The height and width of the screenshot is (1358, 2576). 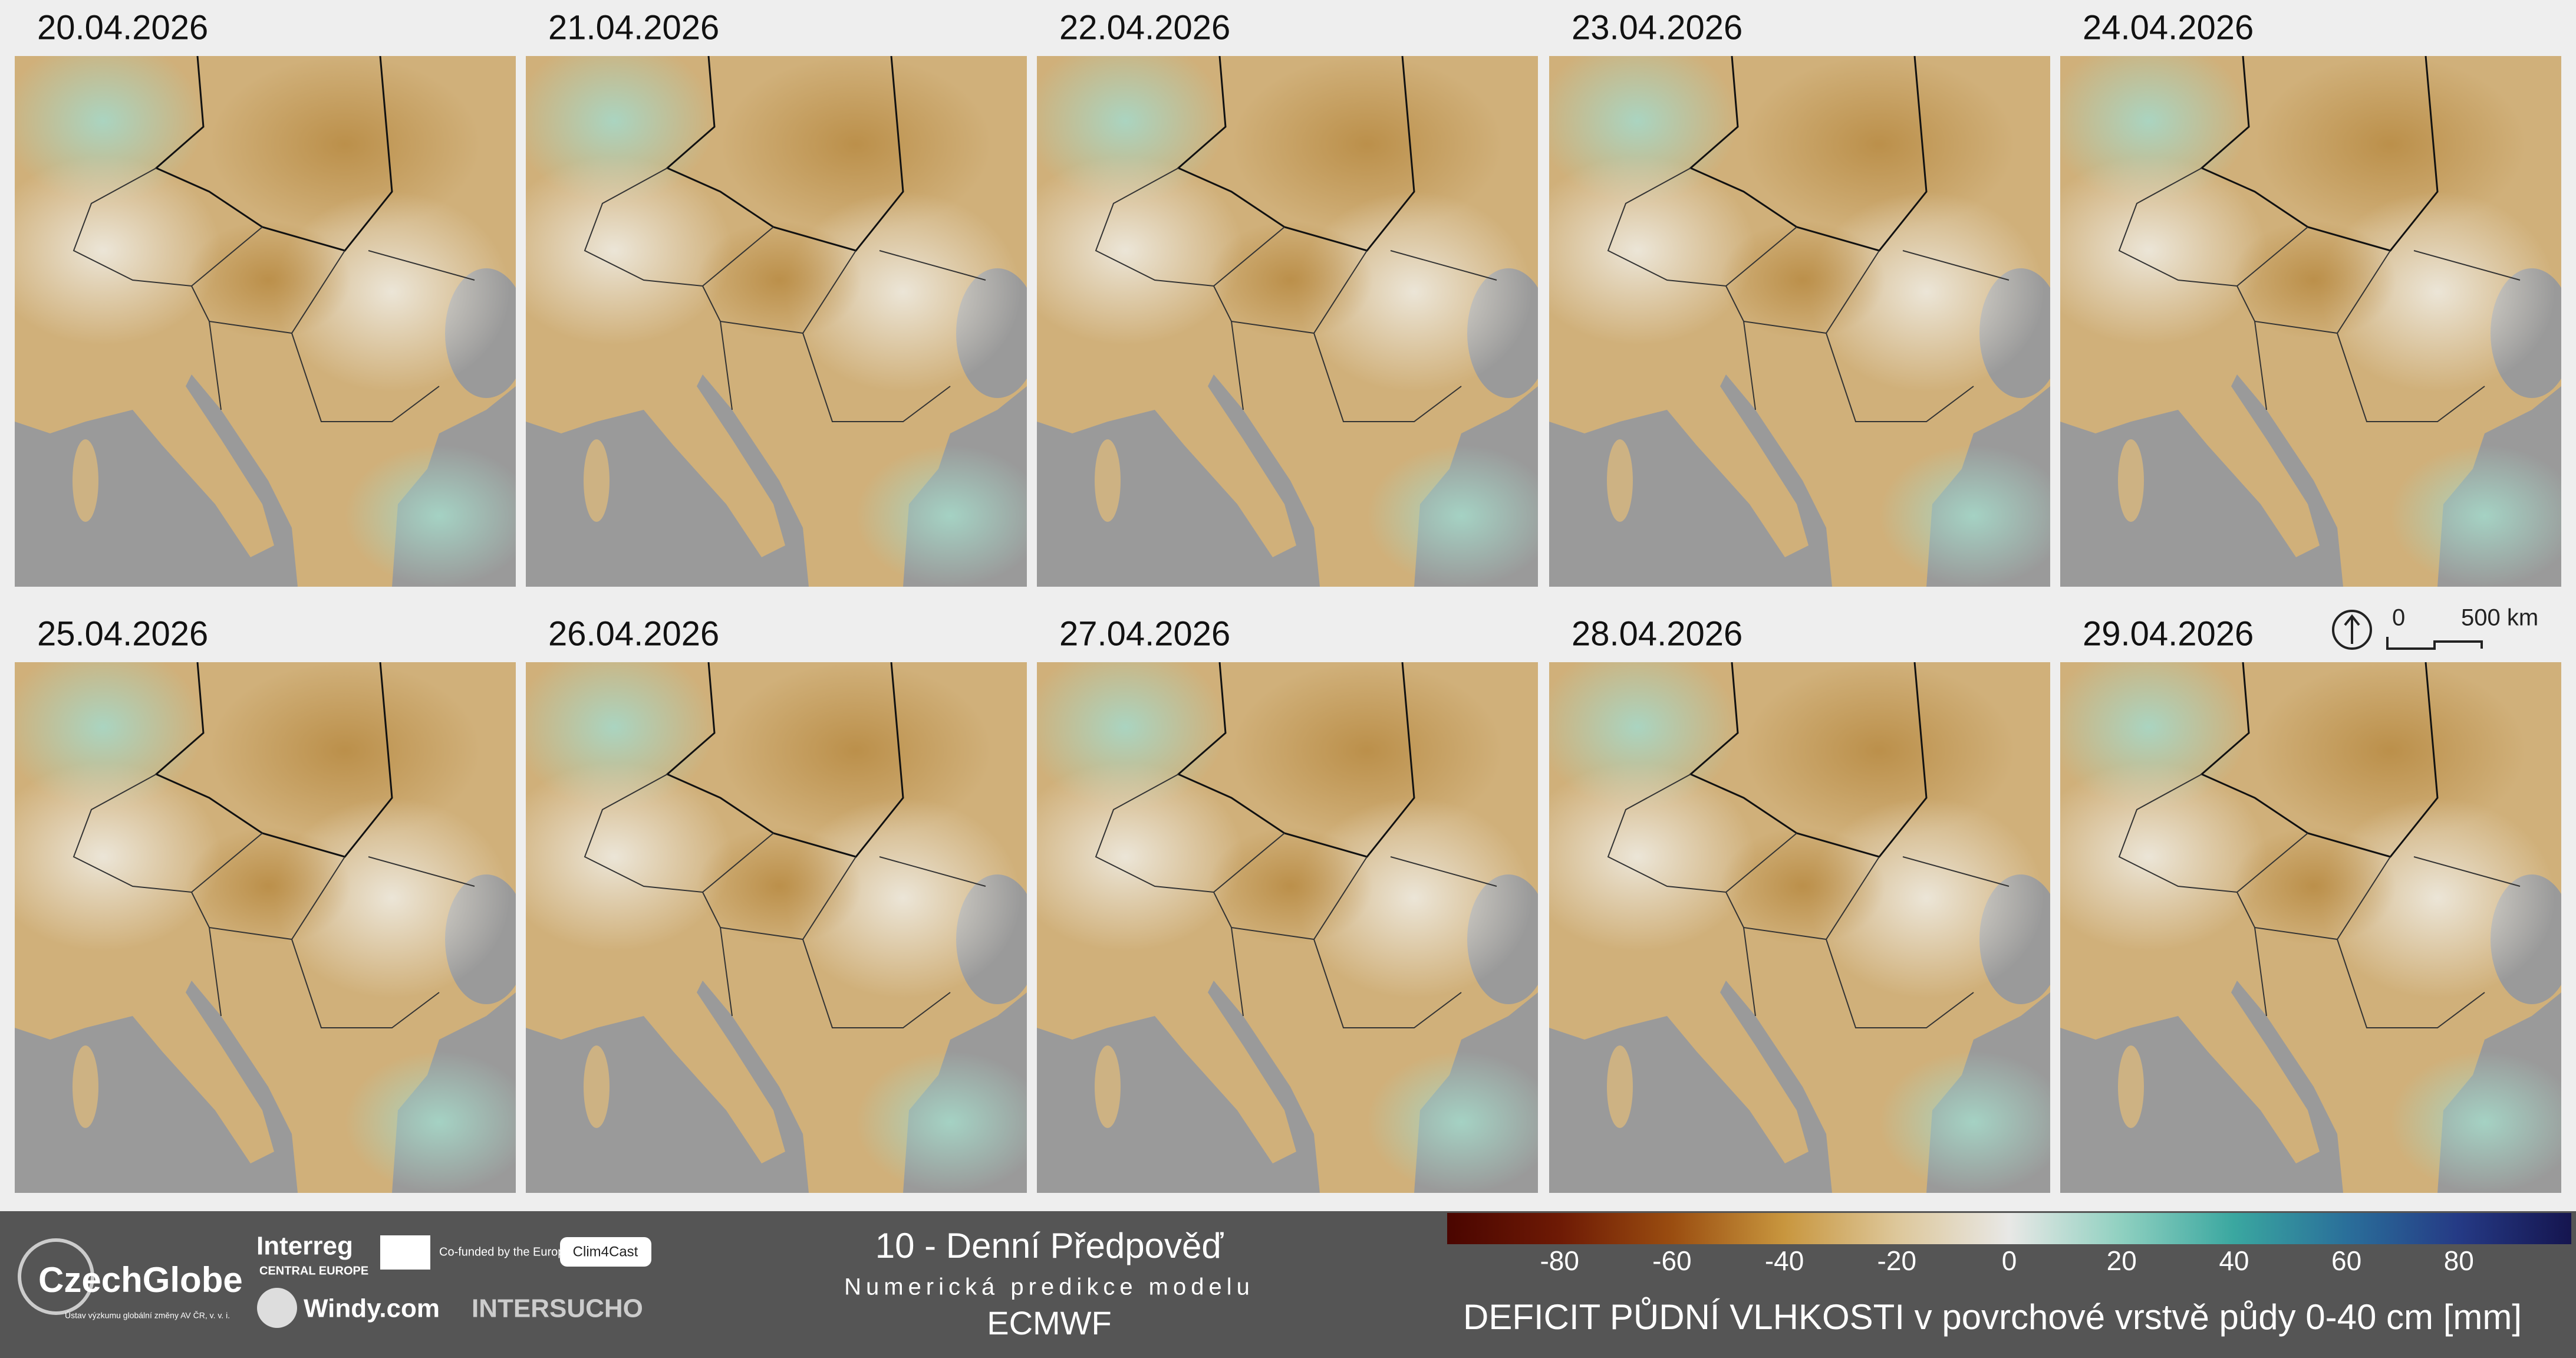 I want to click on panel-date: 24.04.2026, so click(x=2168, y=27).